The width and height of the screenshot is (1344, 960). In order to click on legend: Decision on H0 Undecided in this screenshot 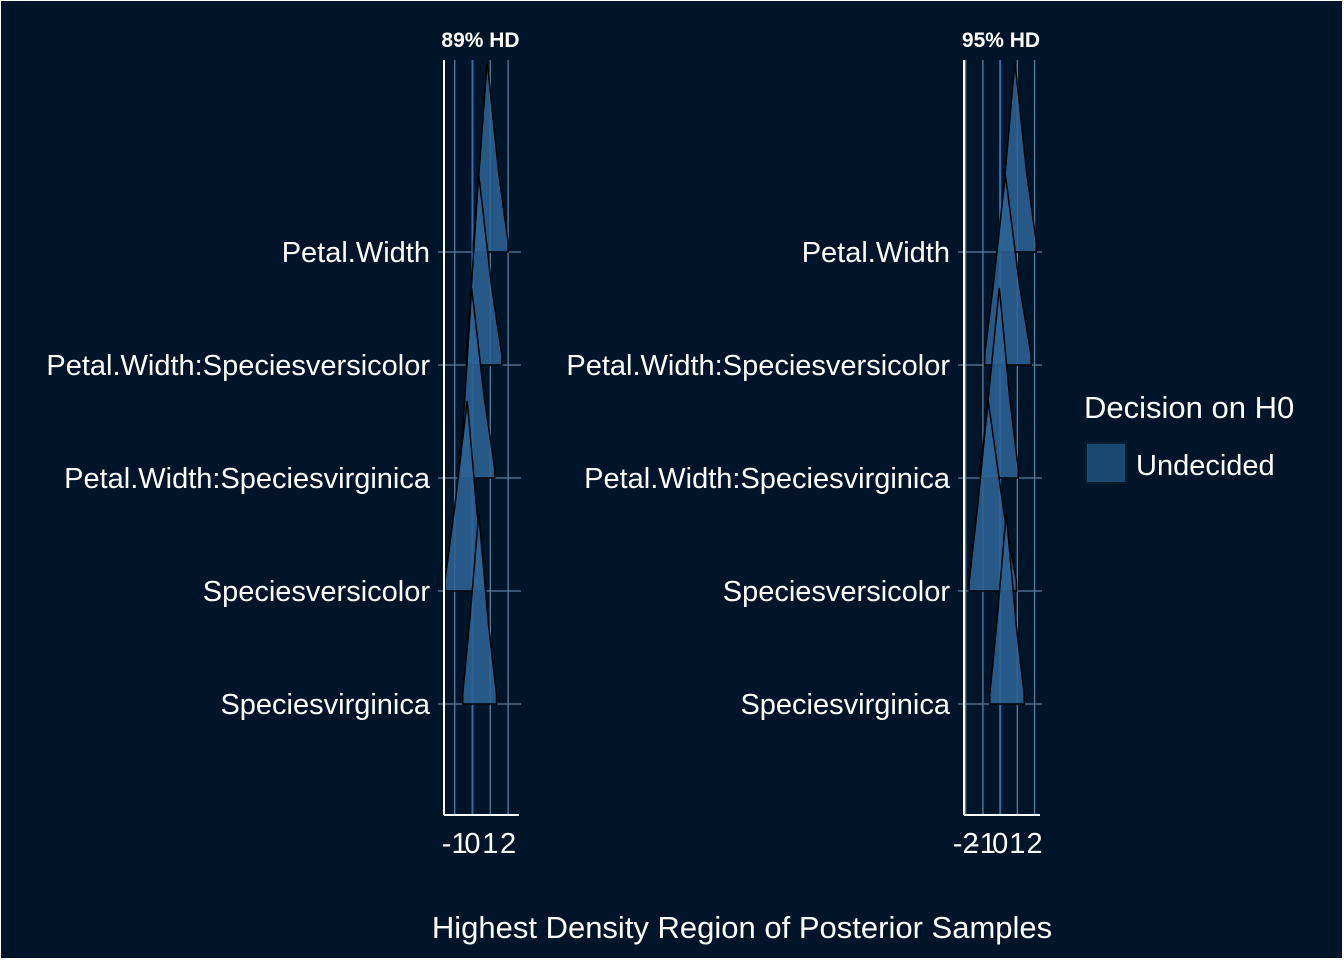, I will do `click(1189, 437)`.